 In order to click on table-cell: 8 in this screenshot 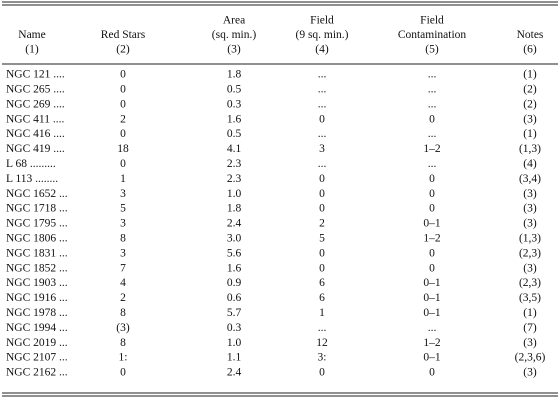, I will do `click(123, 313)`.